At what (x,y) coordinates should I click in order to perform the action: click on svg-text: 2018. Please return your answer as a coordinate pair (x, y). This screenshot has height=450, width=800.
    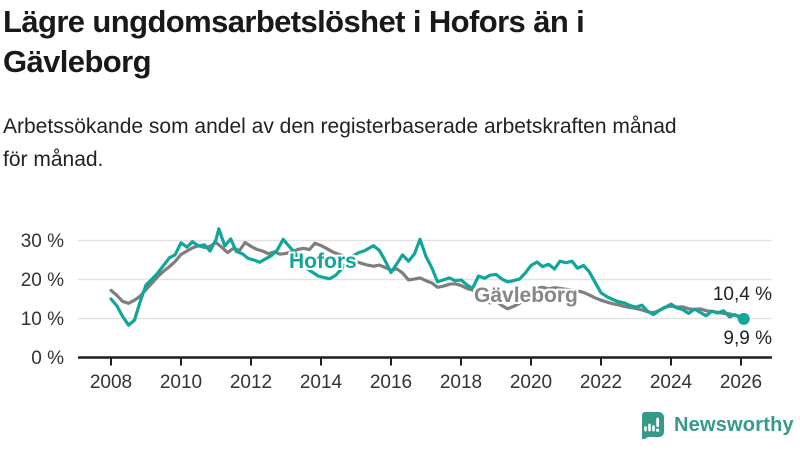
    Looking at the image, I should click on (461, 382).